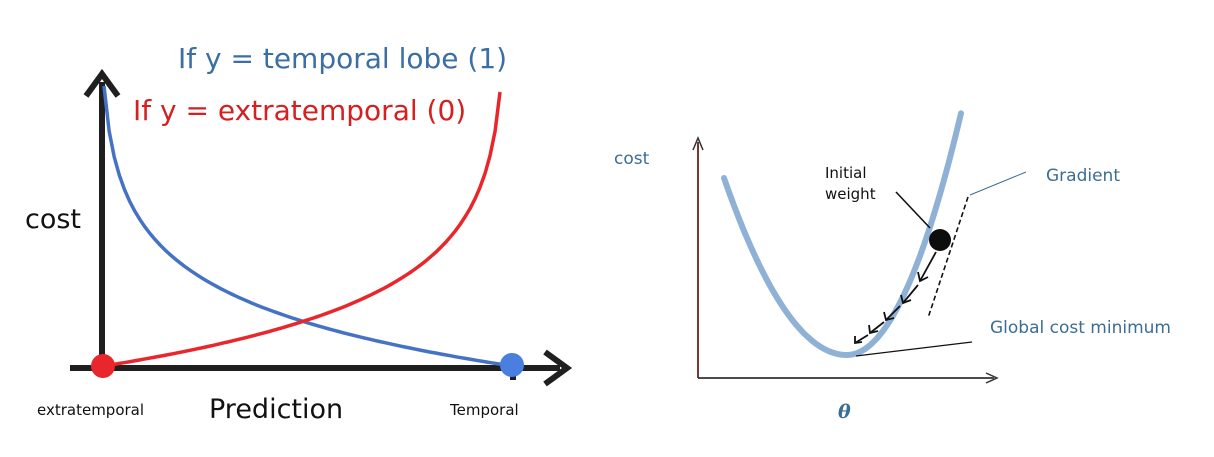  What do you see at coordinates (512, 365) in the screenshot?
I see `temporal-endpoint-dot` at bounding box center [512, 365].